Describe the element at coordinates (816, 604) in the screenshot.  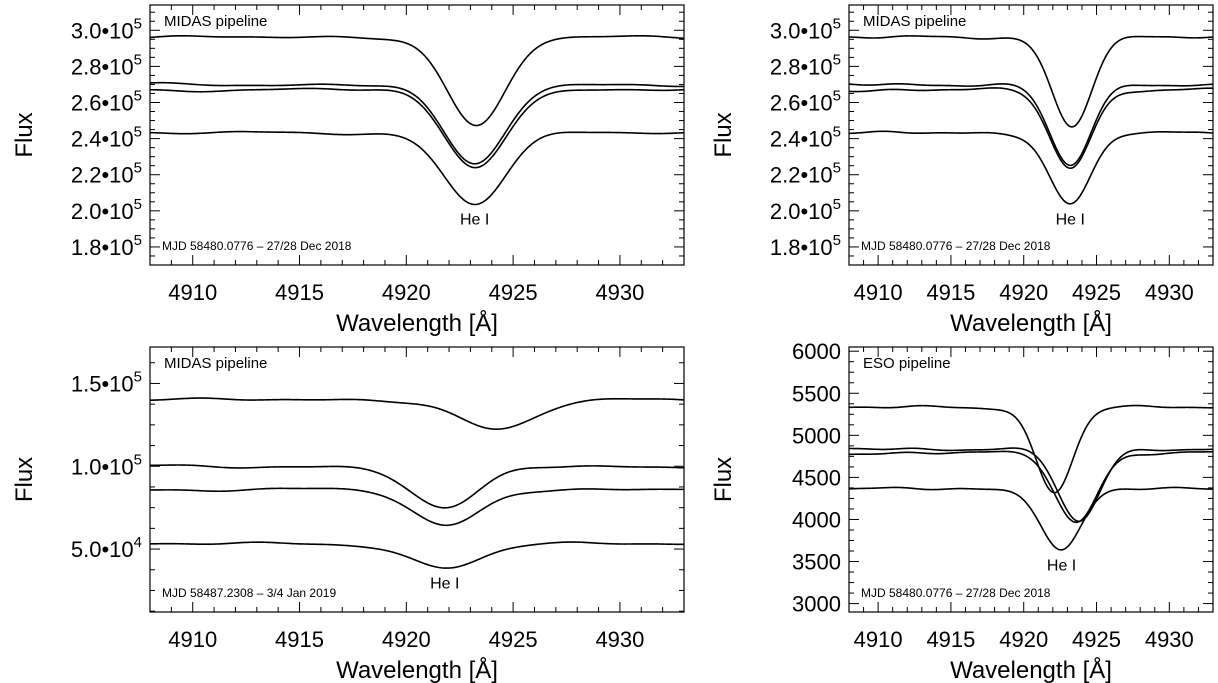
I see `y-tick-label: 3000` at that location.